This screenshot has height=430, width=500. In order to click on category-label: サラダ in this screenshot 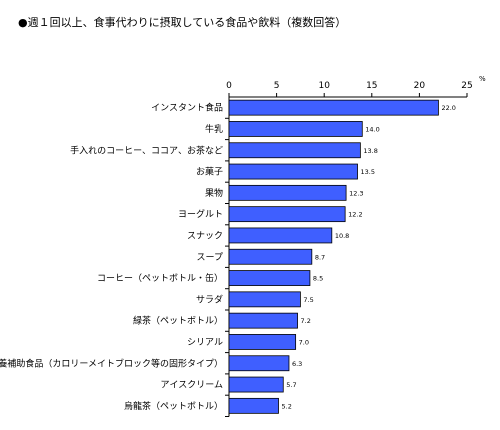, I will do `click(209, 299)`.